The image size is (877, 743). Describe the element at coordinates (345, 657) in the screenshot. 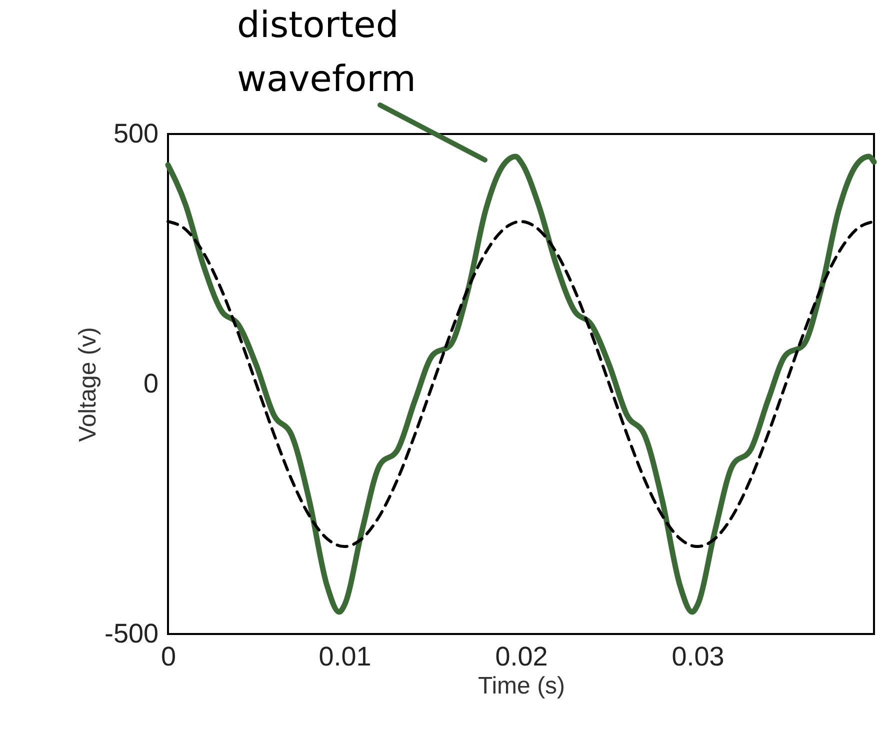

I see `x-tick-label: 0.01` at that location.